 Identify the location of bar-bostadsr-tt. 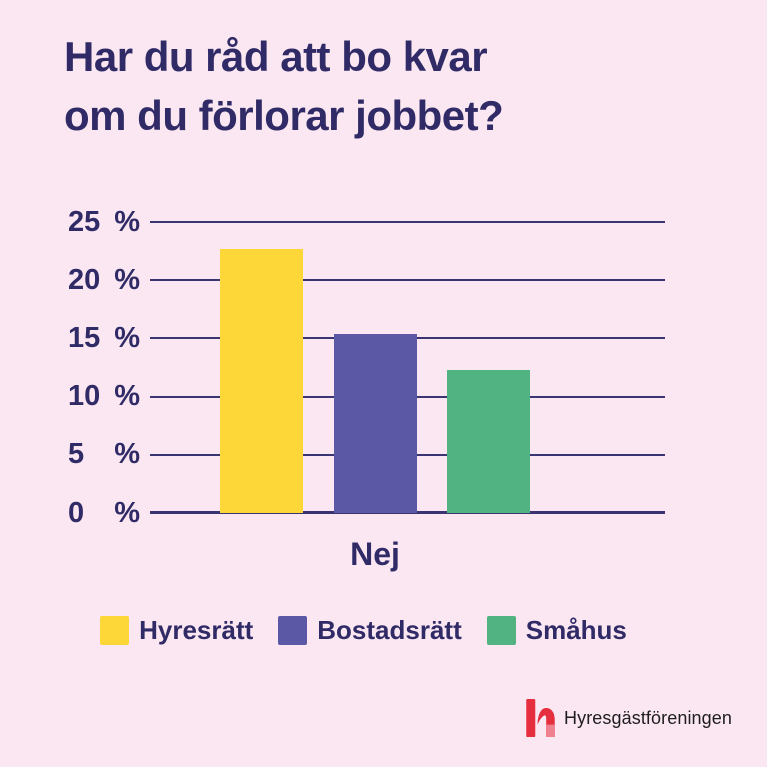
(375, 423).